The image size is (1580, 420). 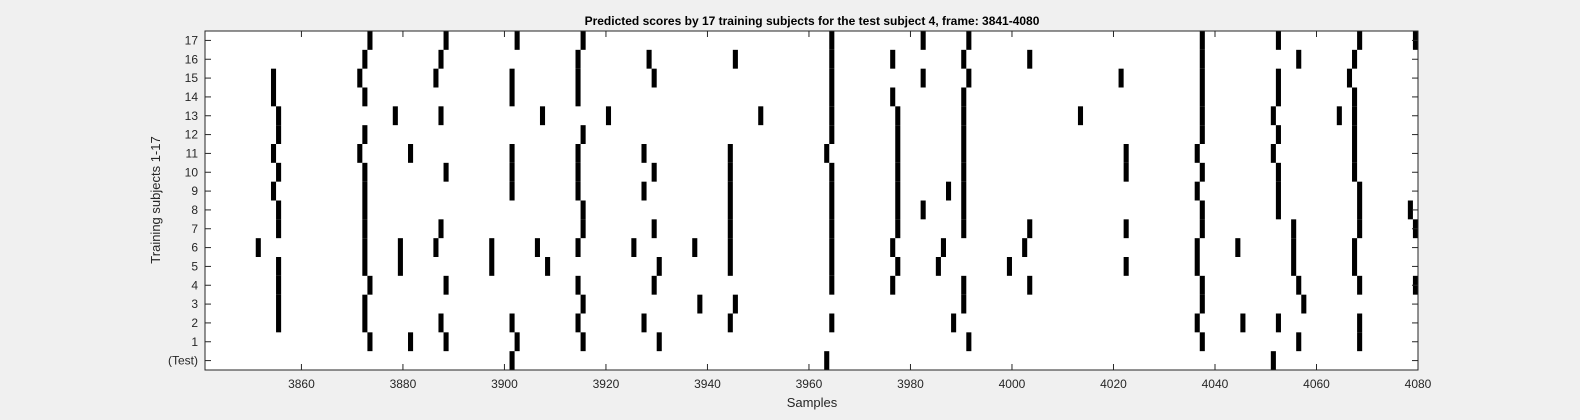 I want to click on y-tick-label-4: 4, so click(x=194, y=285).